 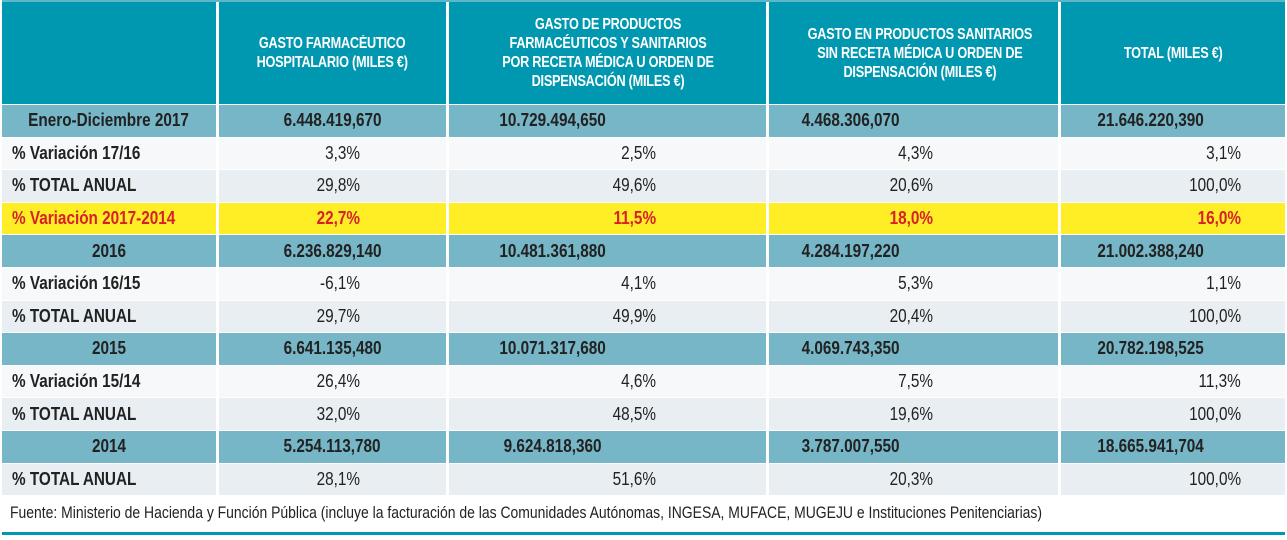 I want to click on cell-value-text: 49,9%, so click(x=634, y=315).